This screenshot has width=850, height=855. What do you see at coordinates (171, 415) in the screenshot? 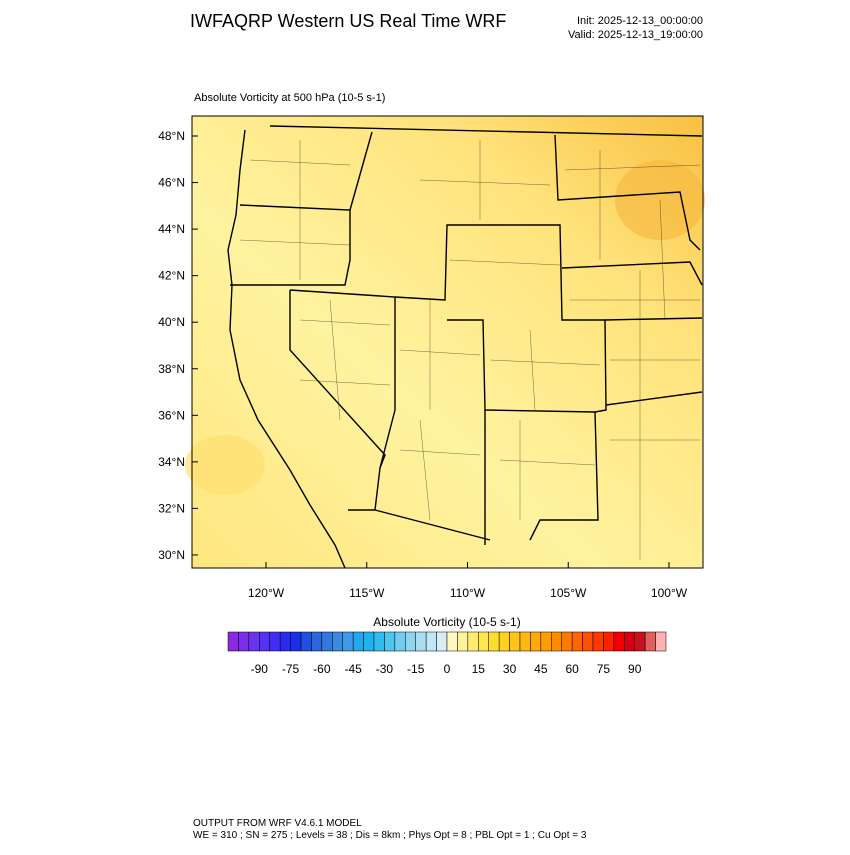
I see `lat-label: 36°N` at bounding box center [171, 415].